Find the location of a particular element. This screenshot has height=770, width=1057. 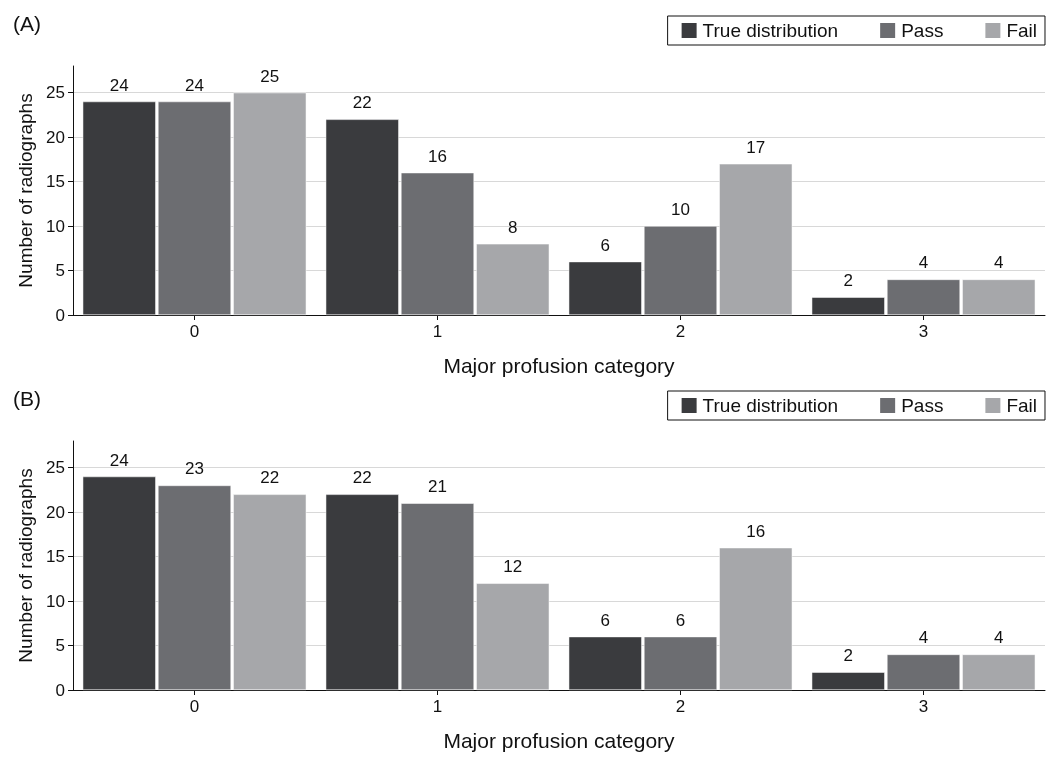

chart-title: (B) is located at coordinates (27, 398).